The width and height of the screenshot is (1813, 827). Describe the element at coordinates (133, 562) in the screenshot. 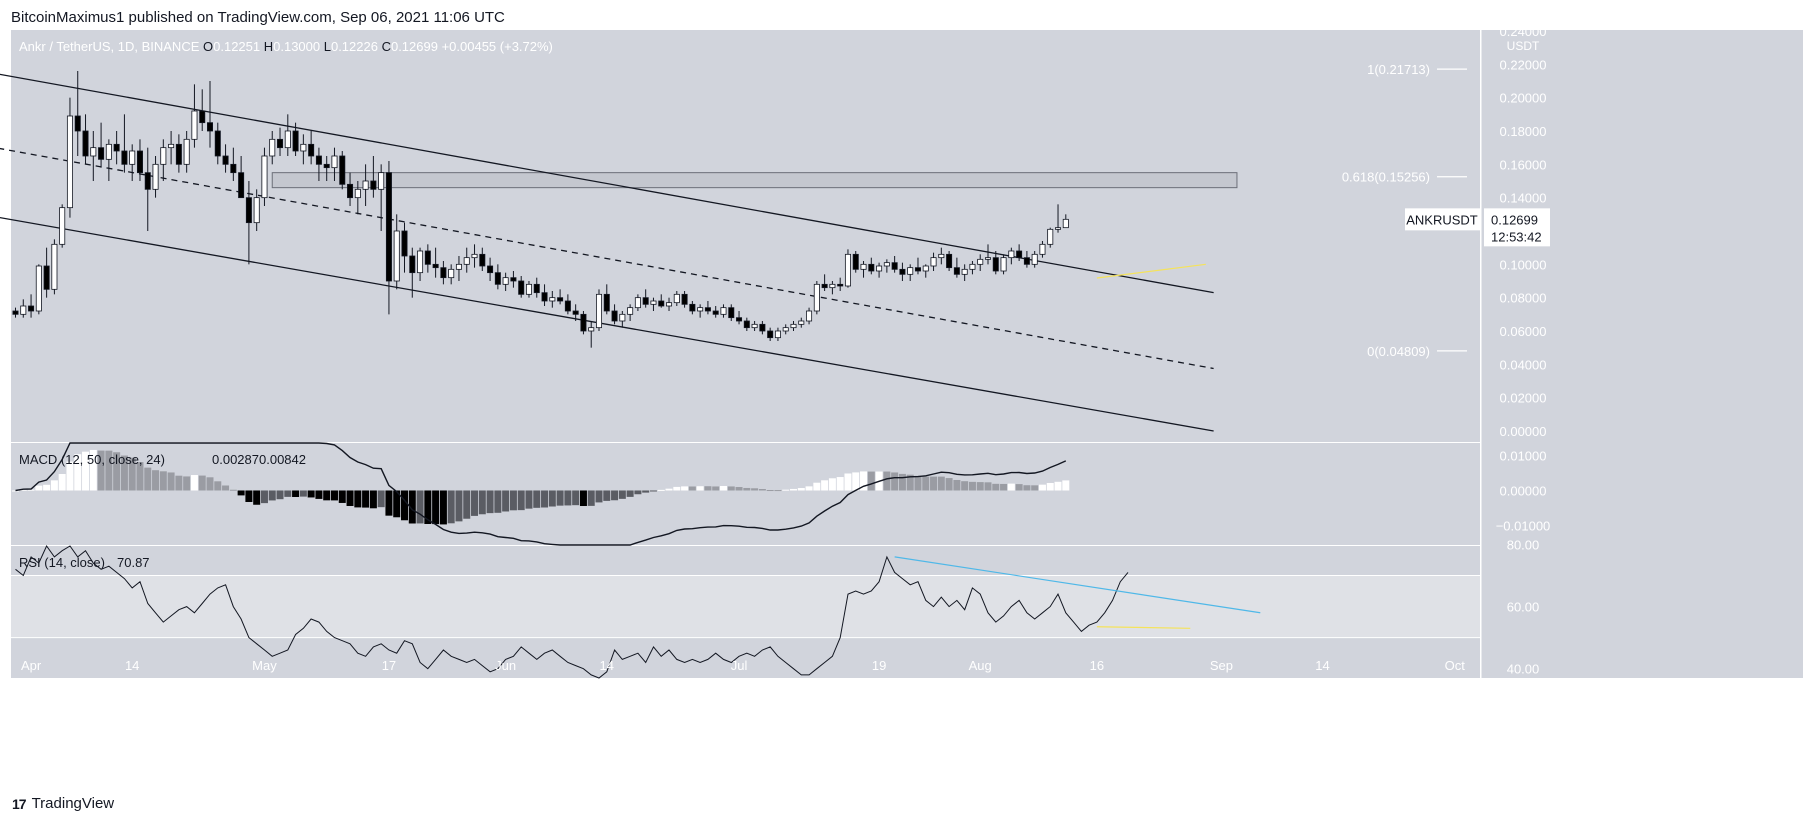

I see `rsi-value: 70.87` at that location.